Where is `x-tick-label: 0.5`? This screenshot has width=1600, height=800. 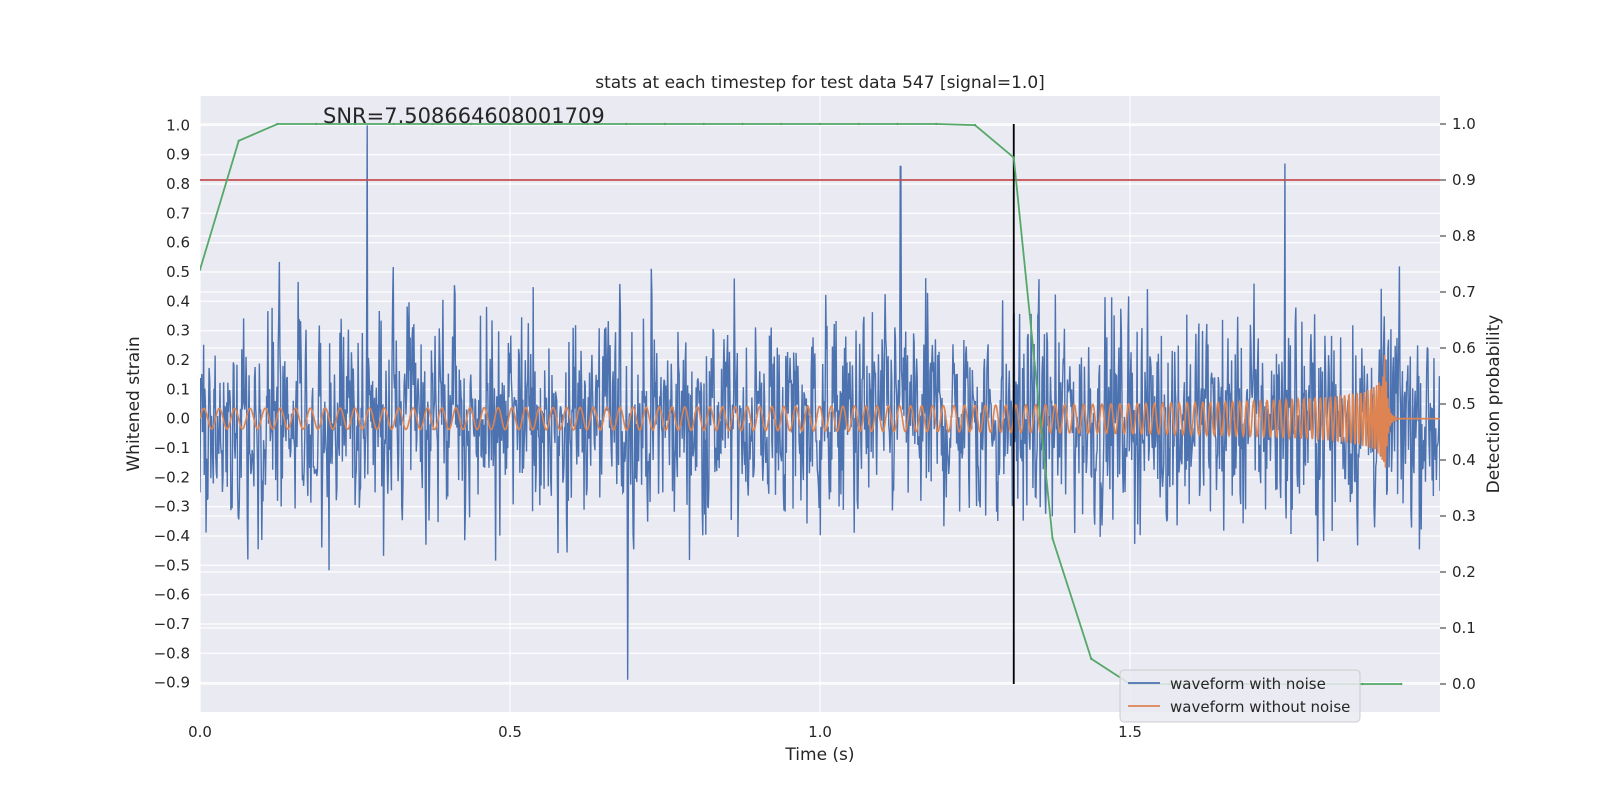
x-tick-label: 0.5 is located at coordinates (510, 732).